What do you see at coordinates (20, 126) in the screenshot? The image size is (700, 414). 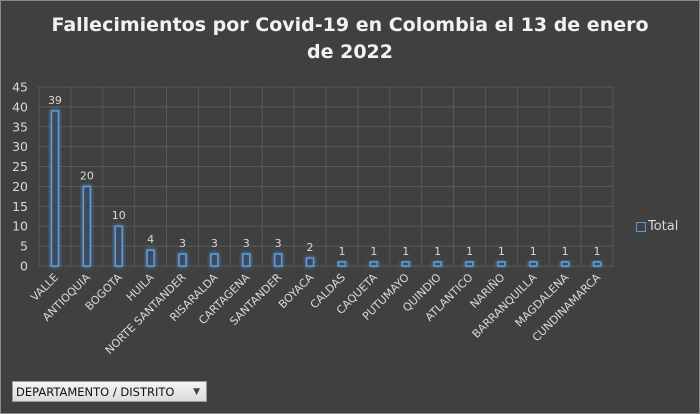 I see `y-tick-label: 35` at bounding box center [20, 126].